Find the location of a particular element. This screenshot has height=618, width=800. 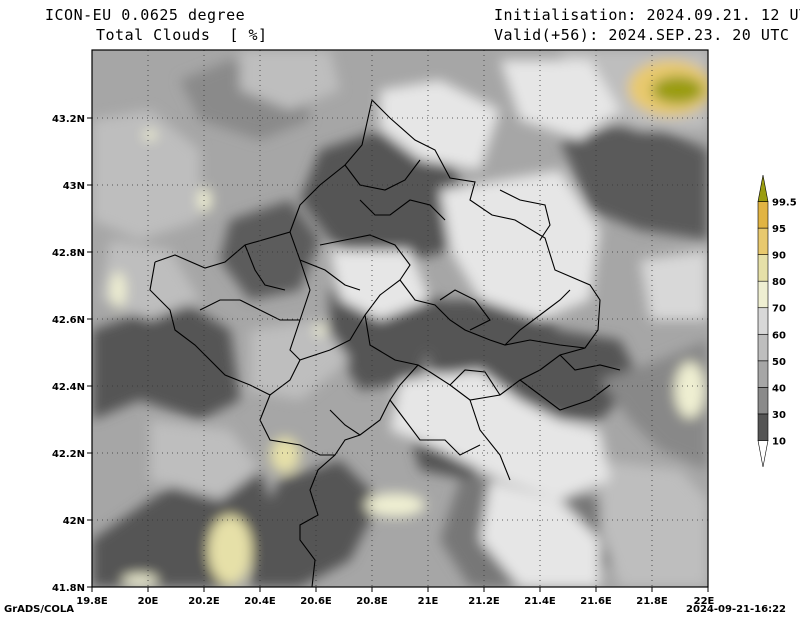

colorbar-label: 10 is located at coordinates (779, 441).